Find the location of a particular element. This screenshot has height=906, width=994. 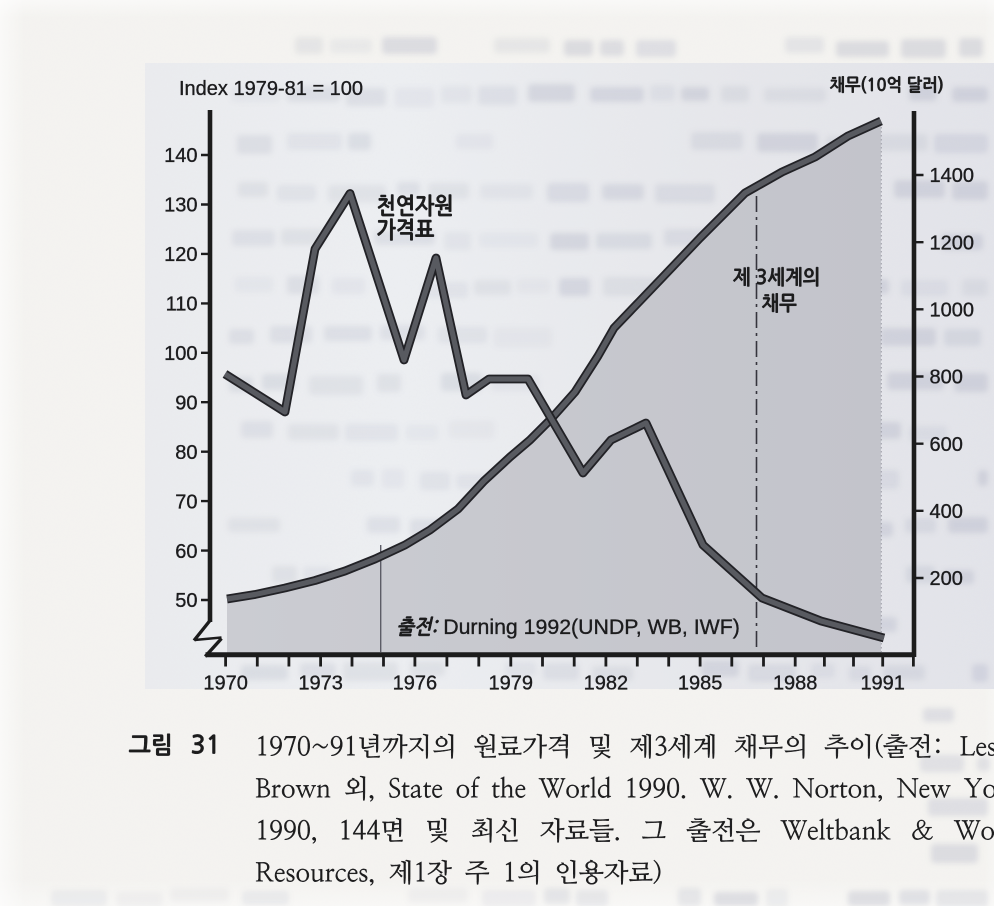

svg-text: 1000 is located at coordinates (952, 311).